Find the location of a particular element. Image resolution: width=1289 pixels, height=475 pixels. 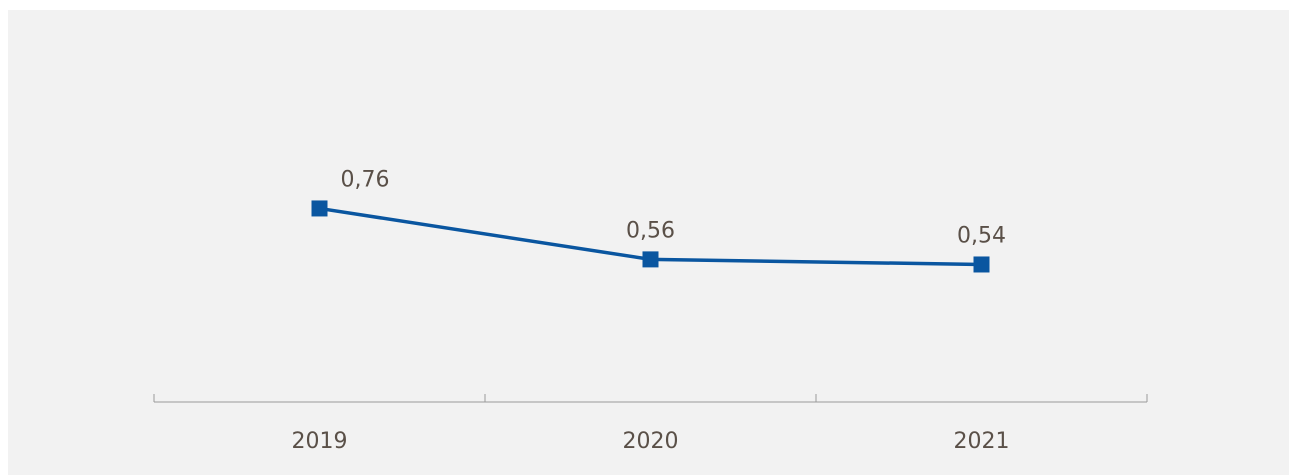

data-label-2020: 0,56 is located at coordinates (650, 230).